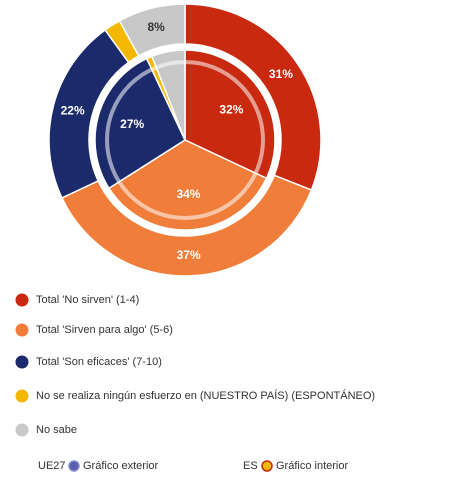 The height and width of the screenshot is (490, 454). Describe the element at coordinates (156, 27) in the screenshot. I see `value-label: 8%` at that location.